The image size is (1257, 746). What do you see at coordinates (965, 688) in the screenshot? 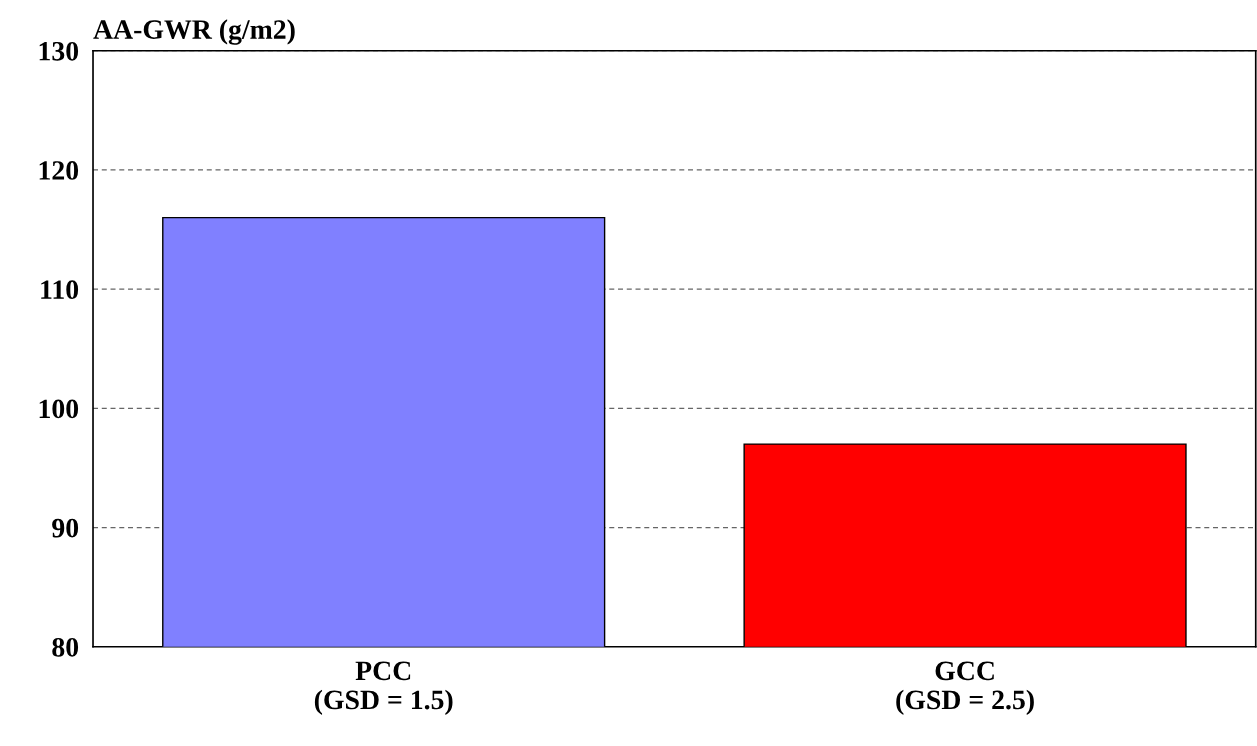
I see `x-tick-label: GCC (GSD = 2.5)` at bounding box center [965, 688].